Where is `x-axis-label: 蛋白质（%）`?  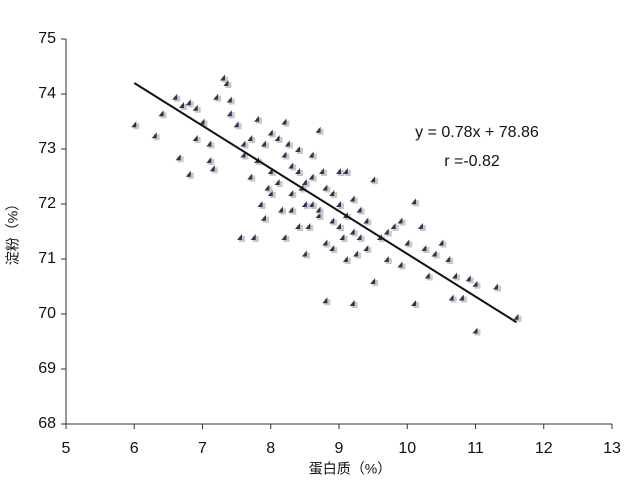 x-axis-label: 蛋白质（%） is located at coordinates (350, 469).